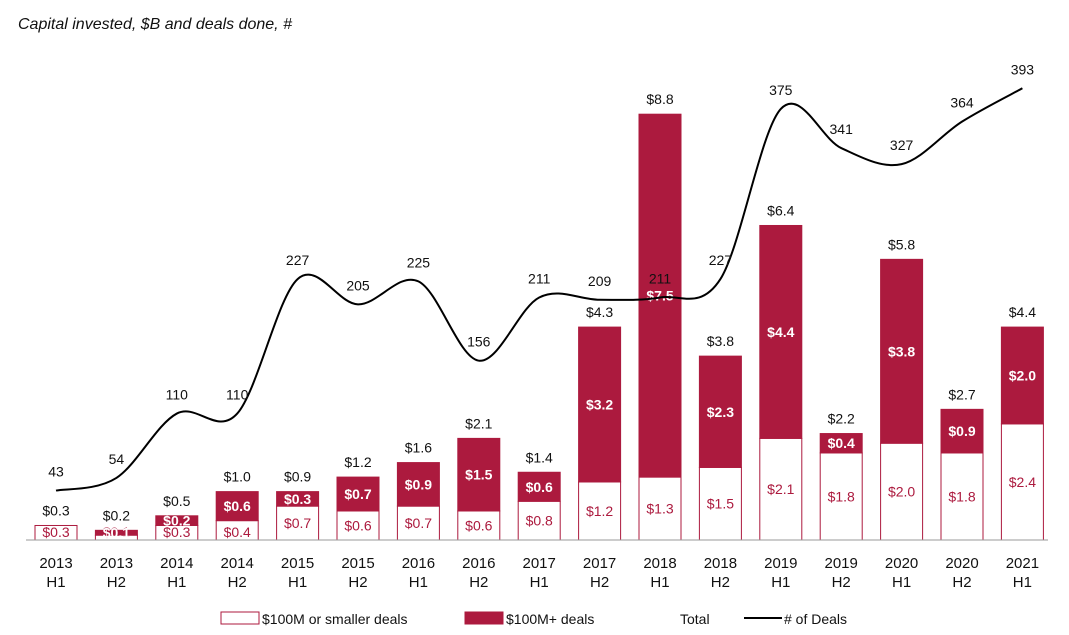 The width and height of the screenshot is (1069, 635). Describe the element at coordinates (962, 103) in the screenshot. I see `label-deals-15: 364` at that location.